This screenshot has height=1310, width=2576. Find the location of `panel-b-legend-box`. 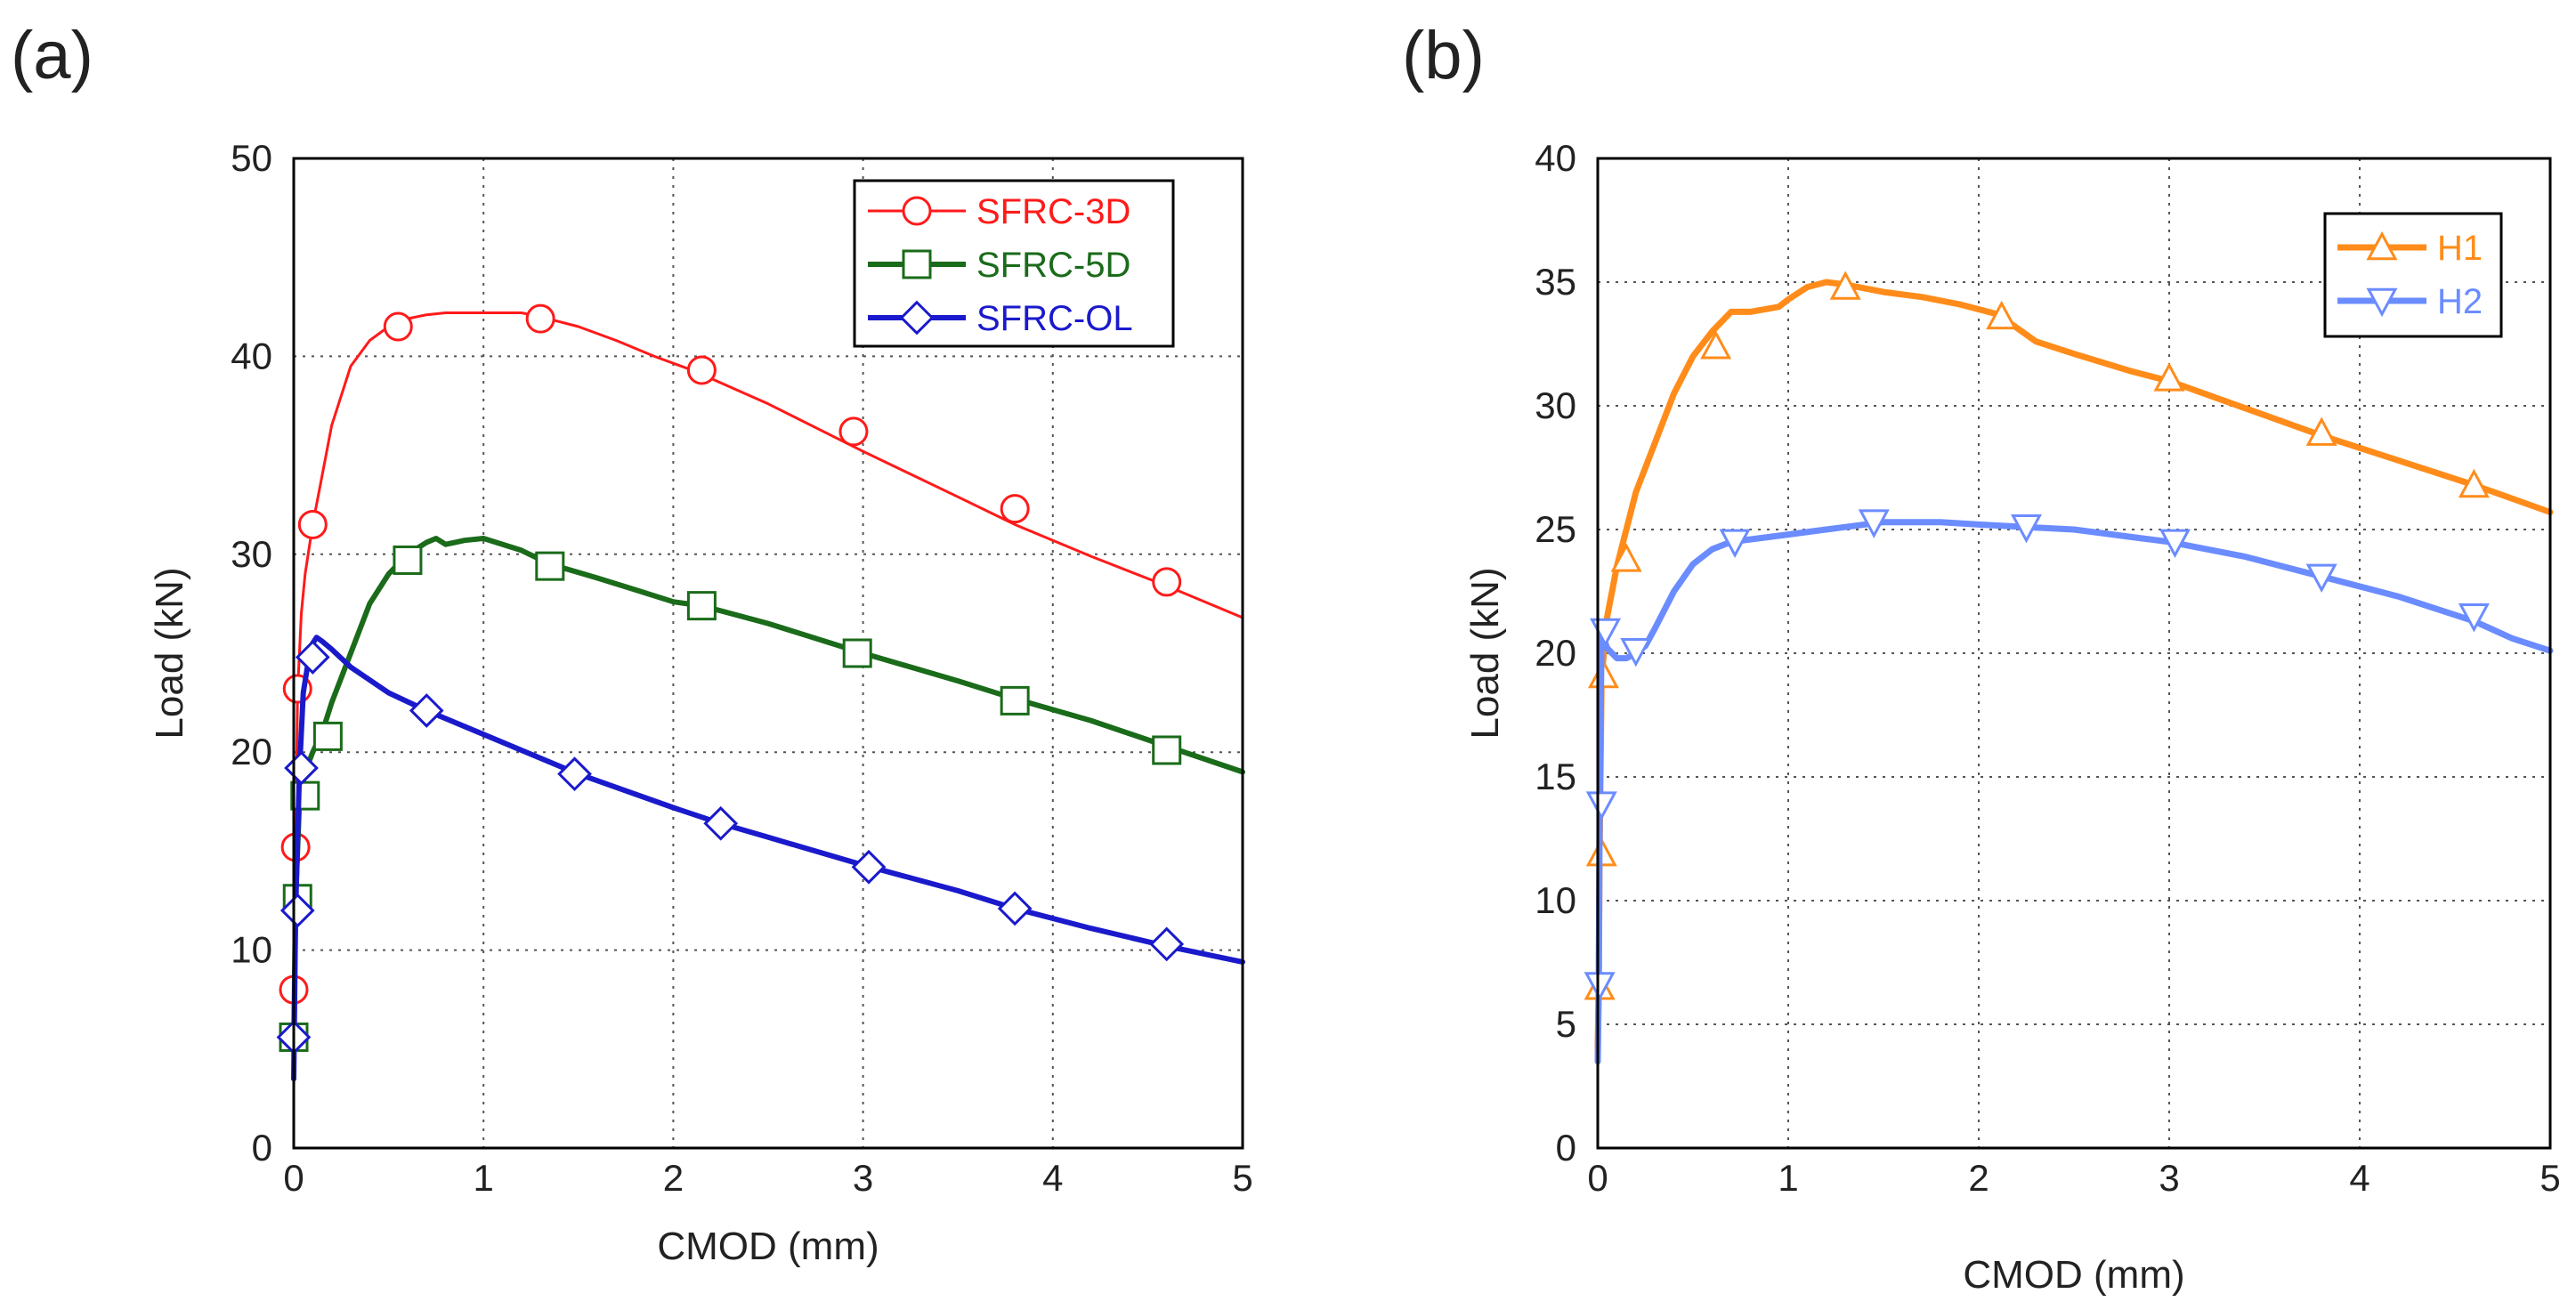

panel-b-legend-box is located at coordinates (2413, 275).